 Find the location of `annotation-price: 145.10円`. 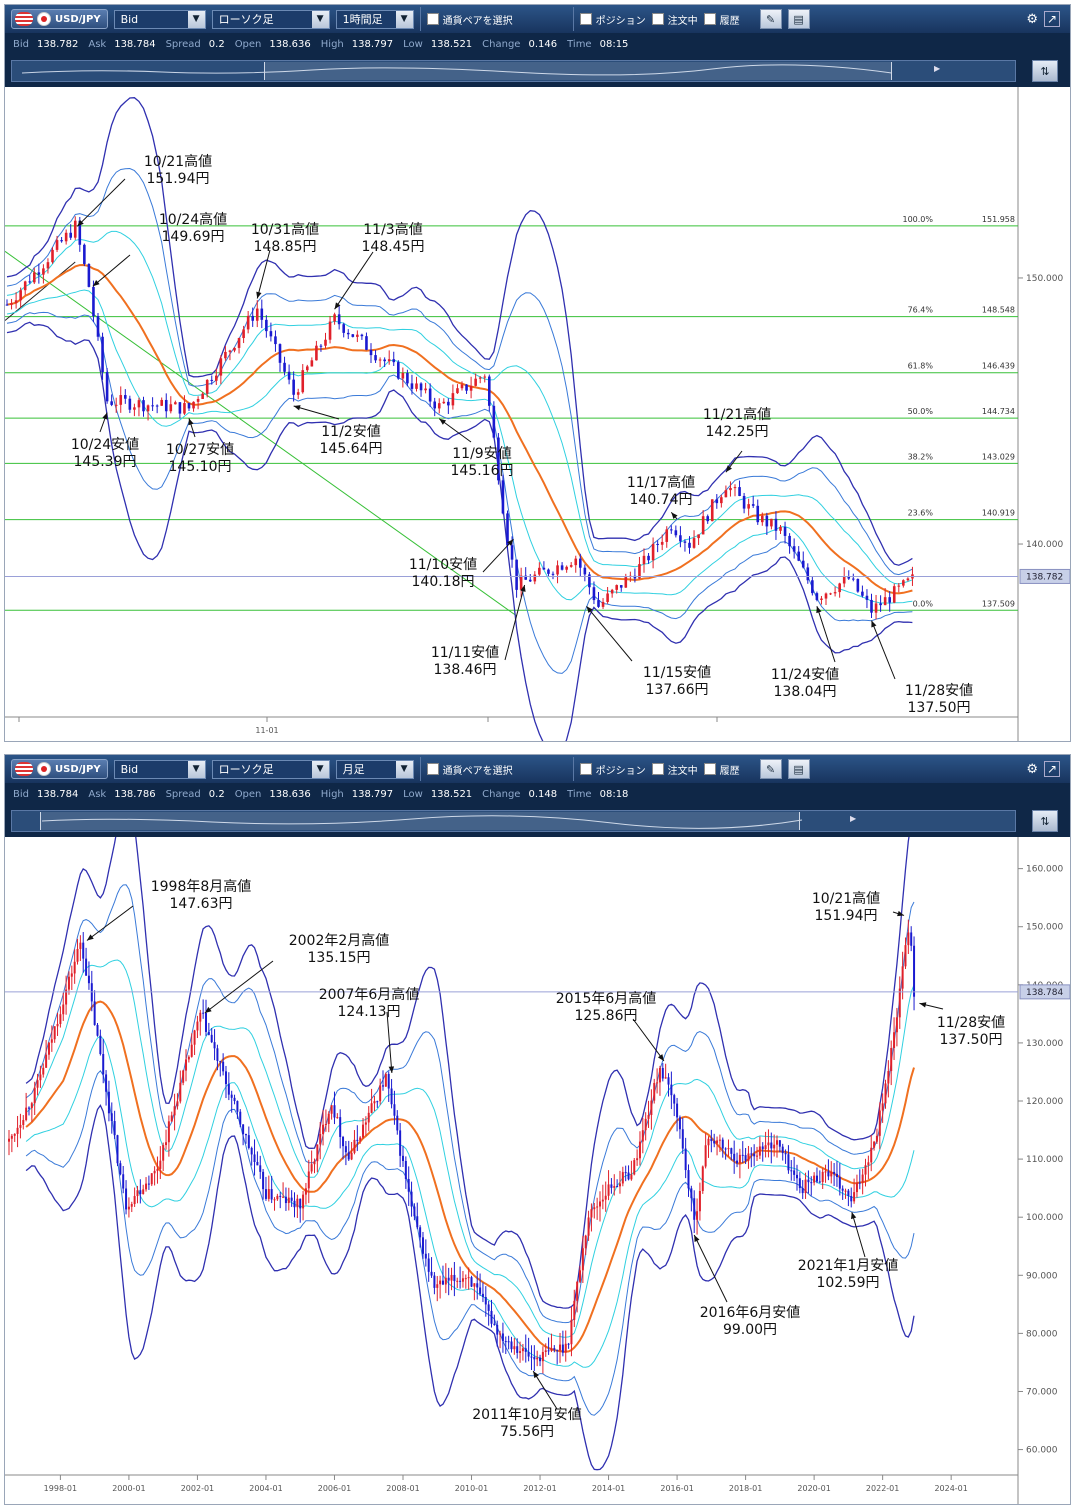

annotation-price: 145.10円 is located at coordinates (200, 467).